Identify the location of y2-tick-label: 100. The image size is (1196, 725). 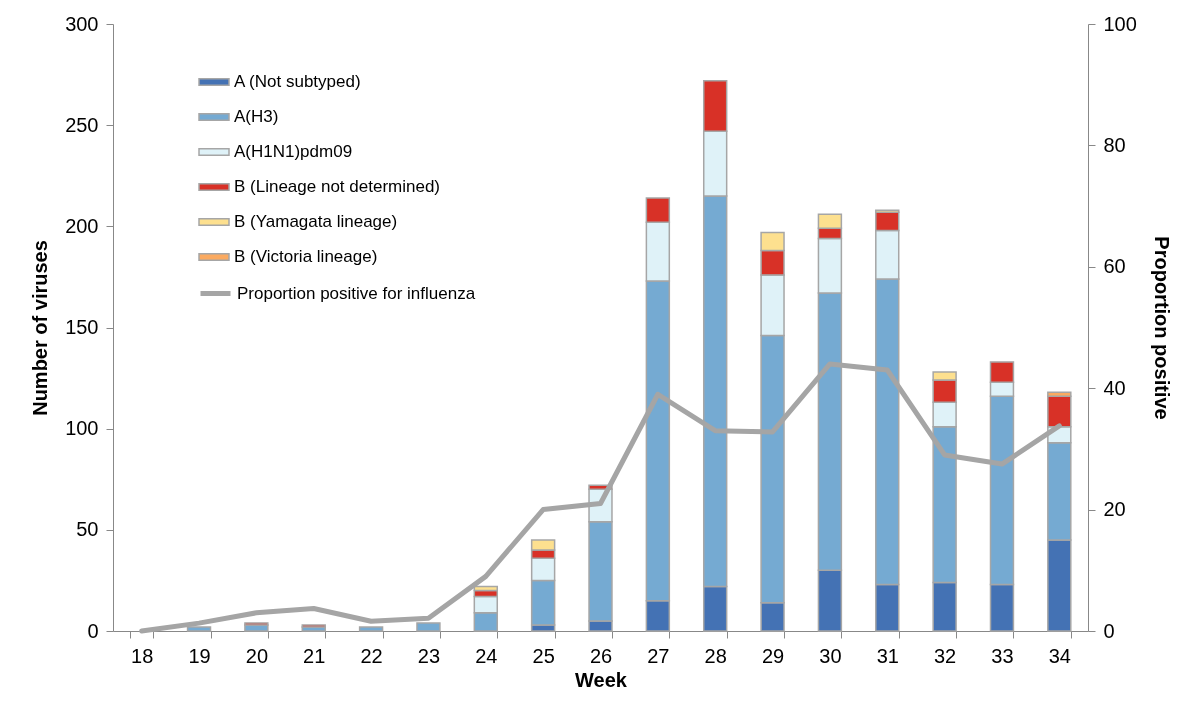
(1120, 23).